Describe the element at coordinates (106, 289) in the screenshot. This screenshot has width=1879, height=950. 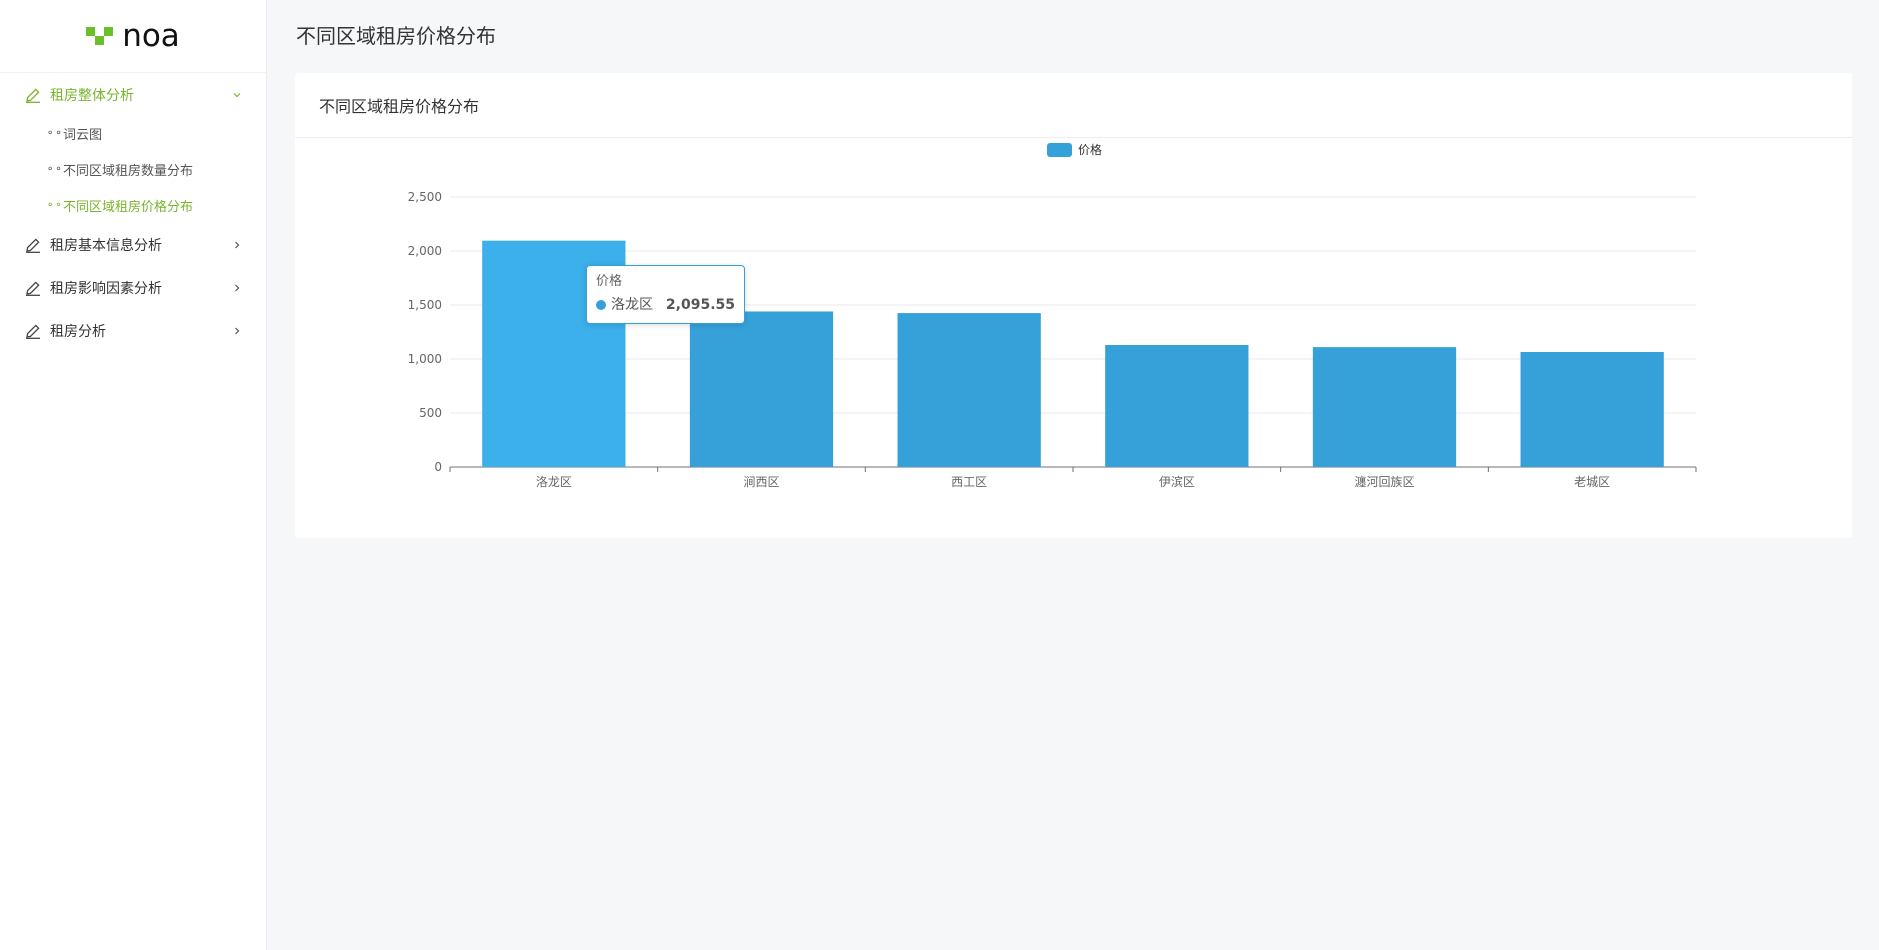
I see `menu-group-label: 租房影响因素分析` at that location.